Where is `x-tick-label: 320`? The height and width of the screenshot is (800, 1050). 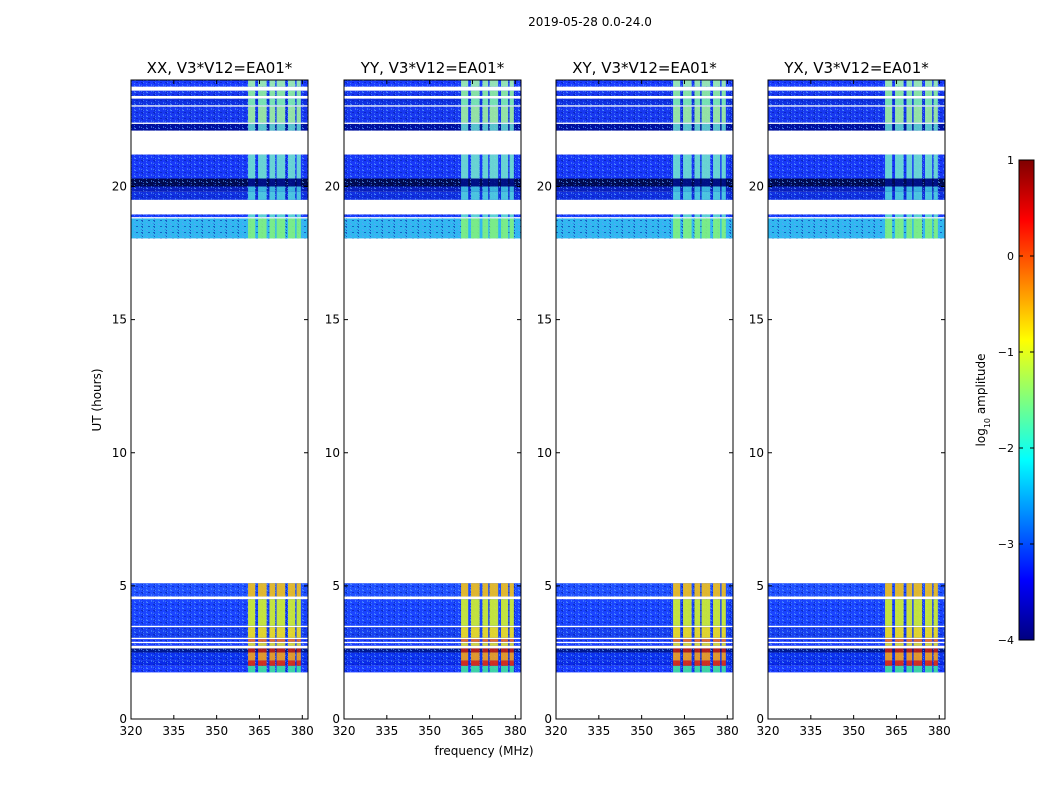 x-tick-label: 320 is located at coordinates (556, 731).